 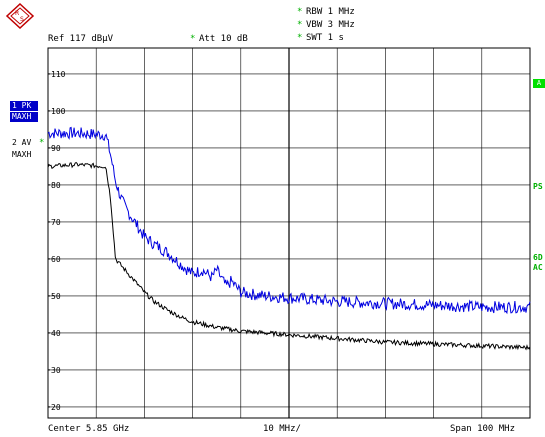 What do you see at coordinates (330, 12) in the screenshot?
I see `rbw-setting: RBW 1 MHz` at bounding box center [330, 12].